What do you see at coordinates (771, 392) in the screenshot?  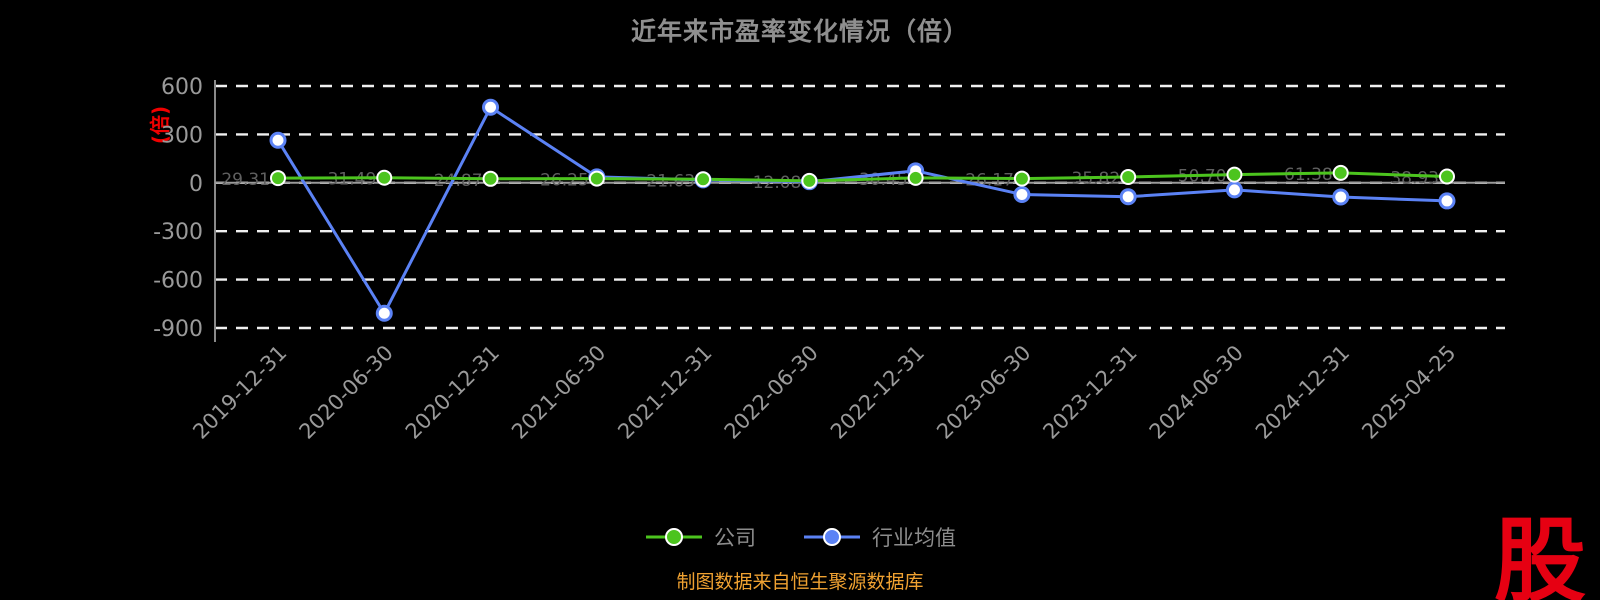 I see `svg-text: 2022-06-30` at bounding box center [771, 392].